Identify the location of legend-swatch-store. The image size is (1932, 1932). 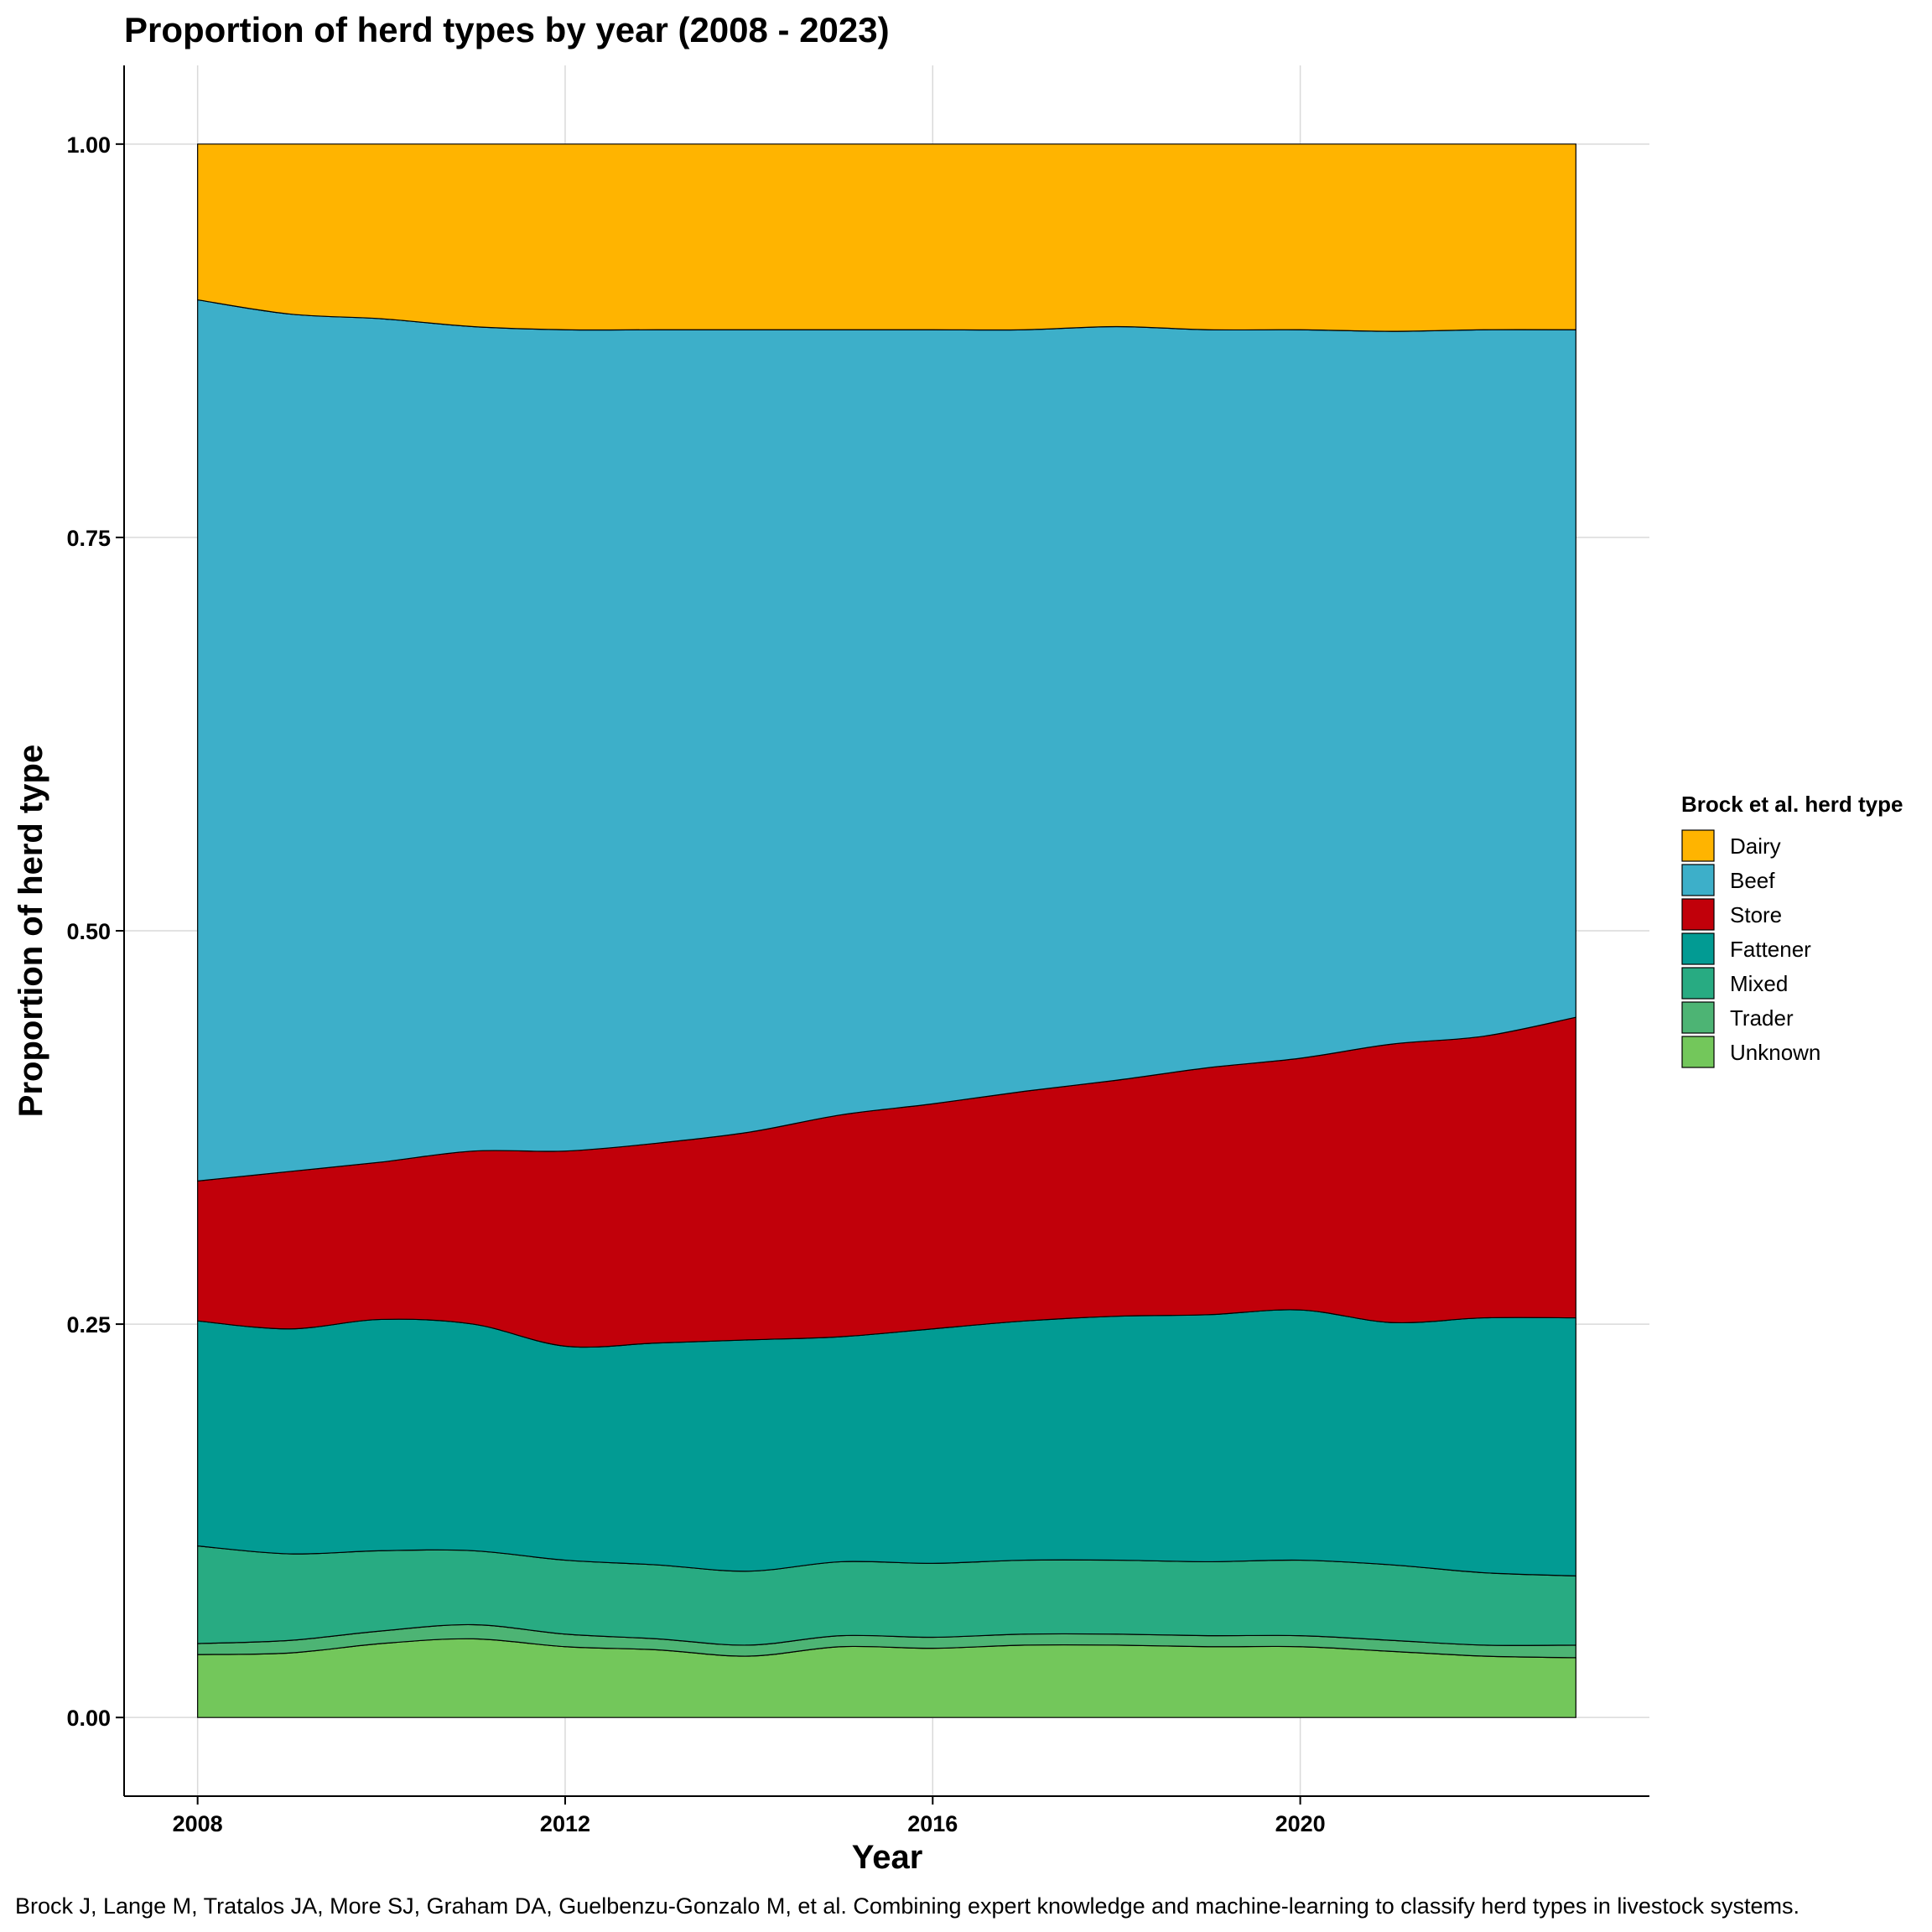
(1698, 914).